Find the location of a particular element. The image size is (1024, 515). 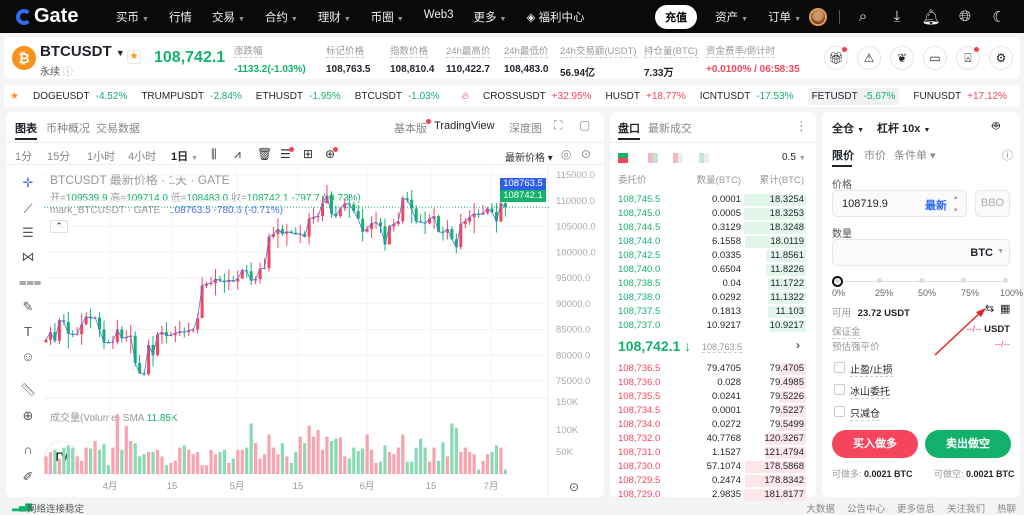

gift-icon: 🎁︎ is located at coordinates (836, 58).